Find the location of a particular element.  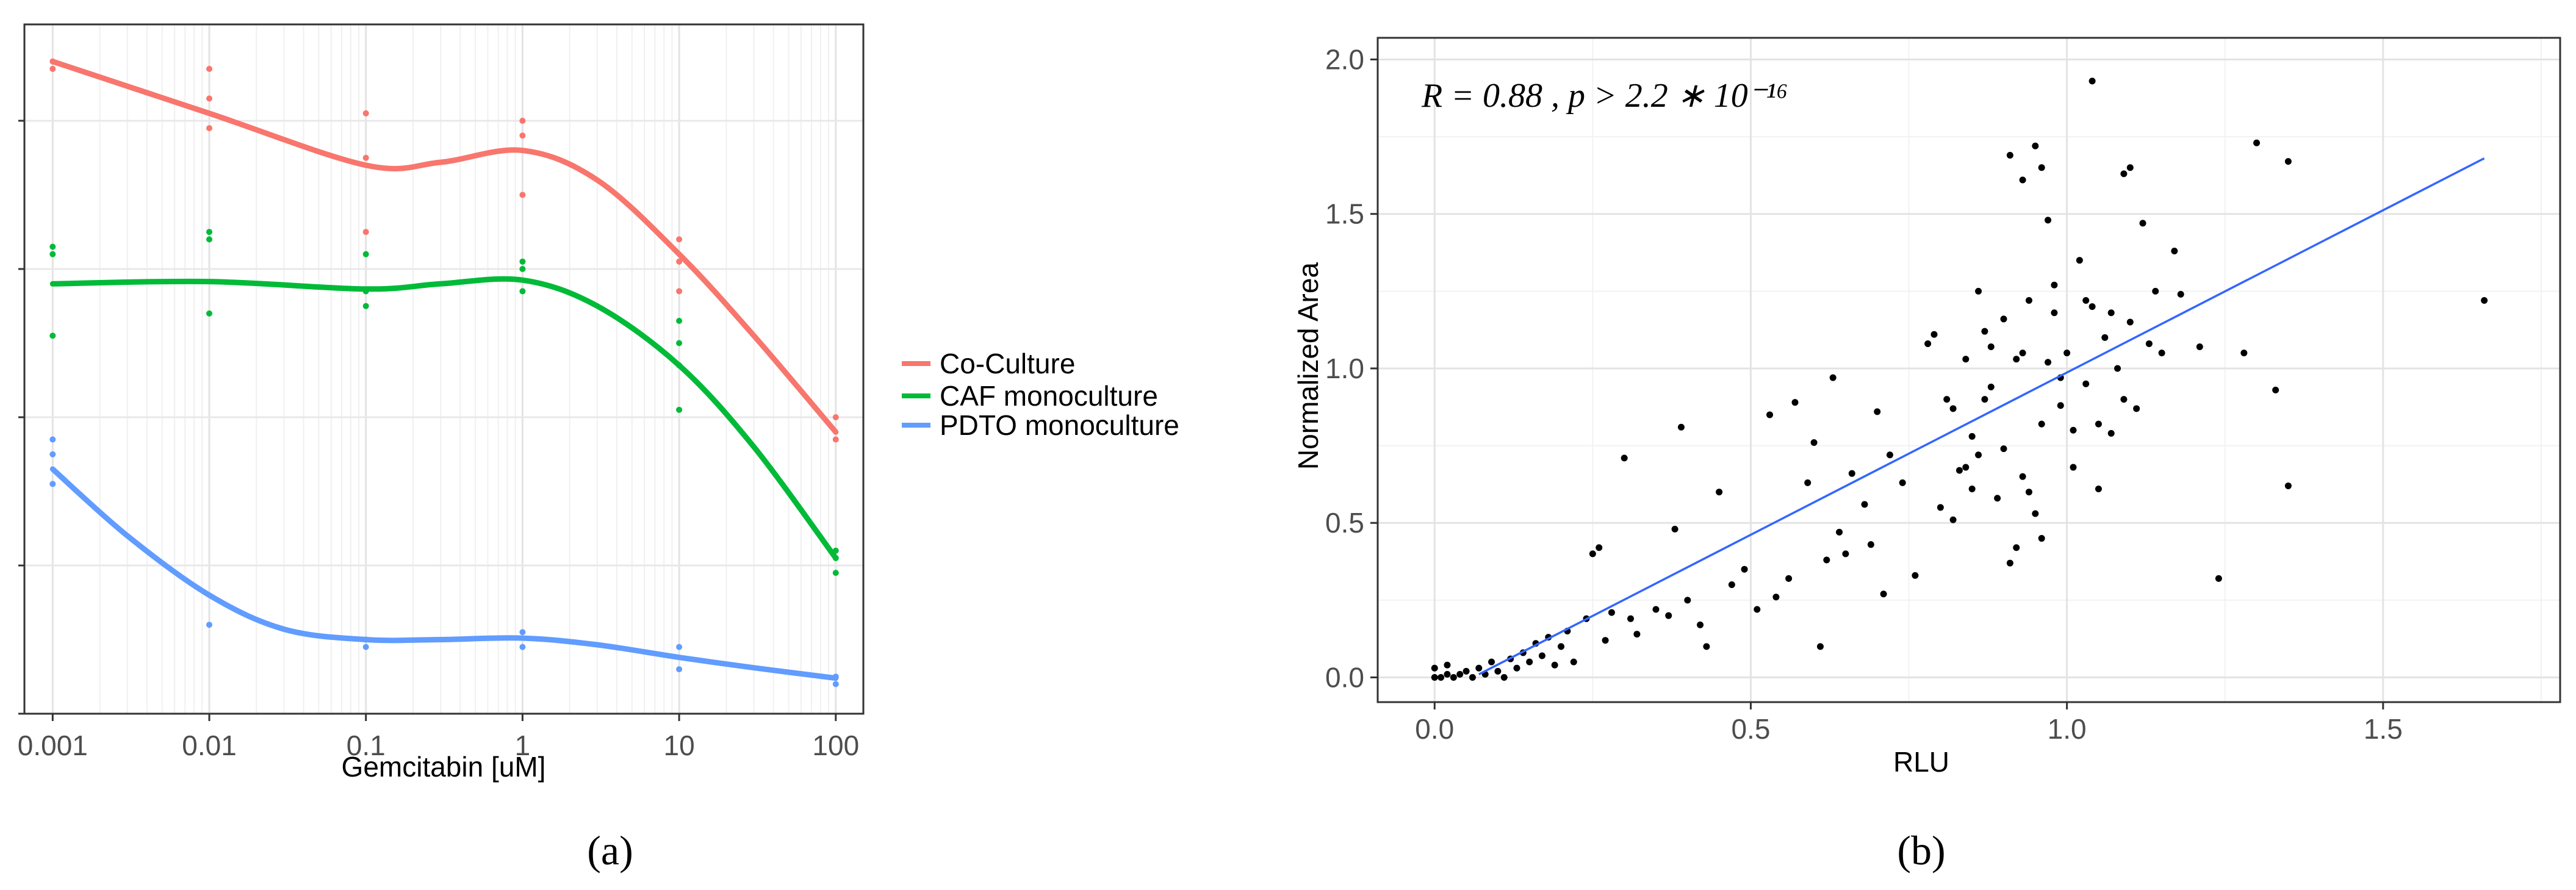

panel-a-curve-pdto-monoculture is located at coordinates (444, 574).